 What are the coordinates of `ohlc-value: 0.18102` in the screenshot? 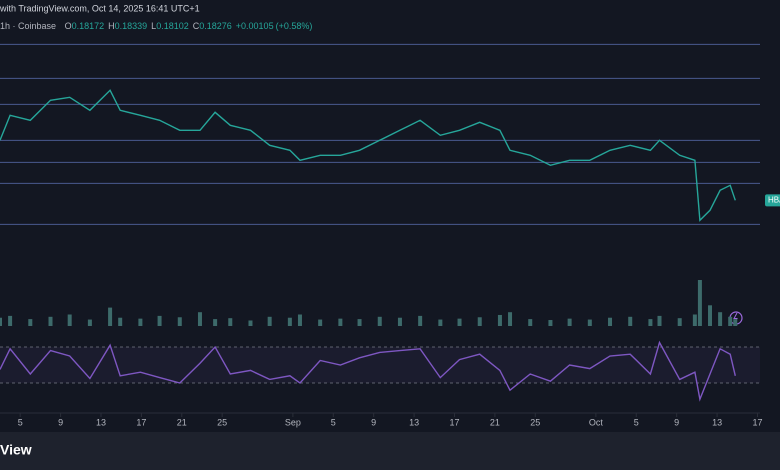 It's located at (172, 26).